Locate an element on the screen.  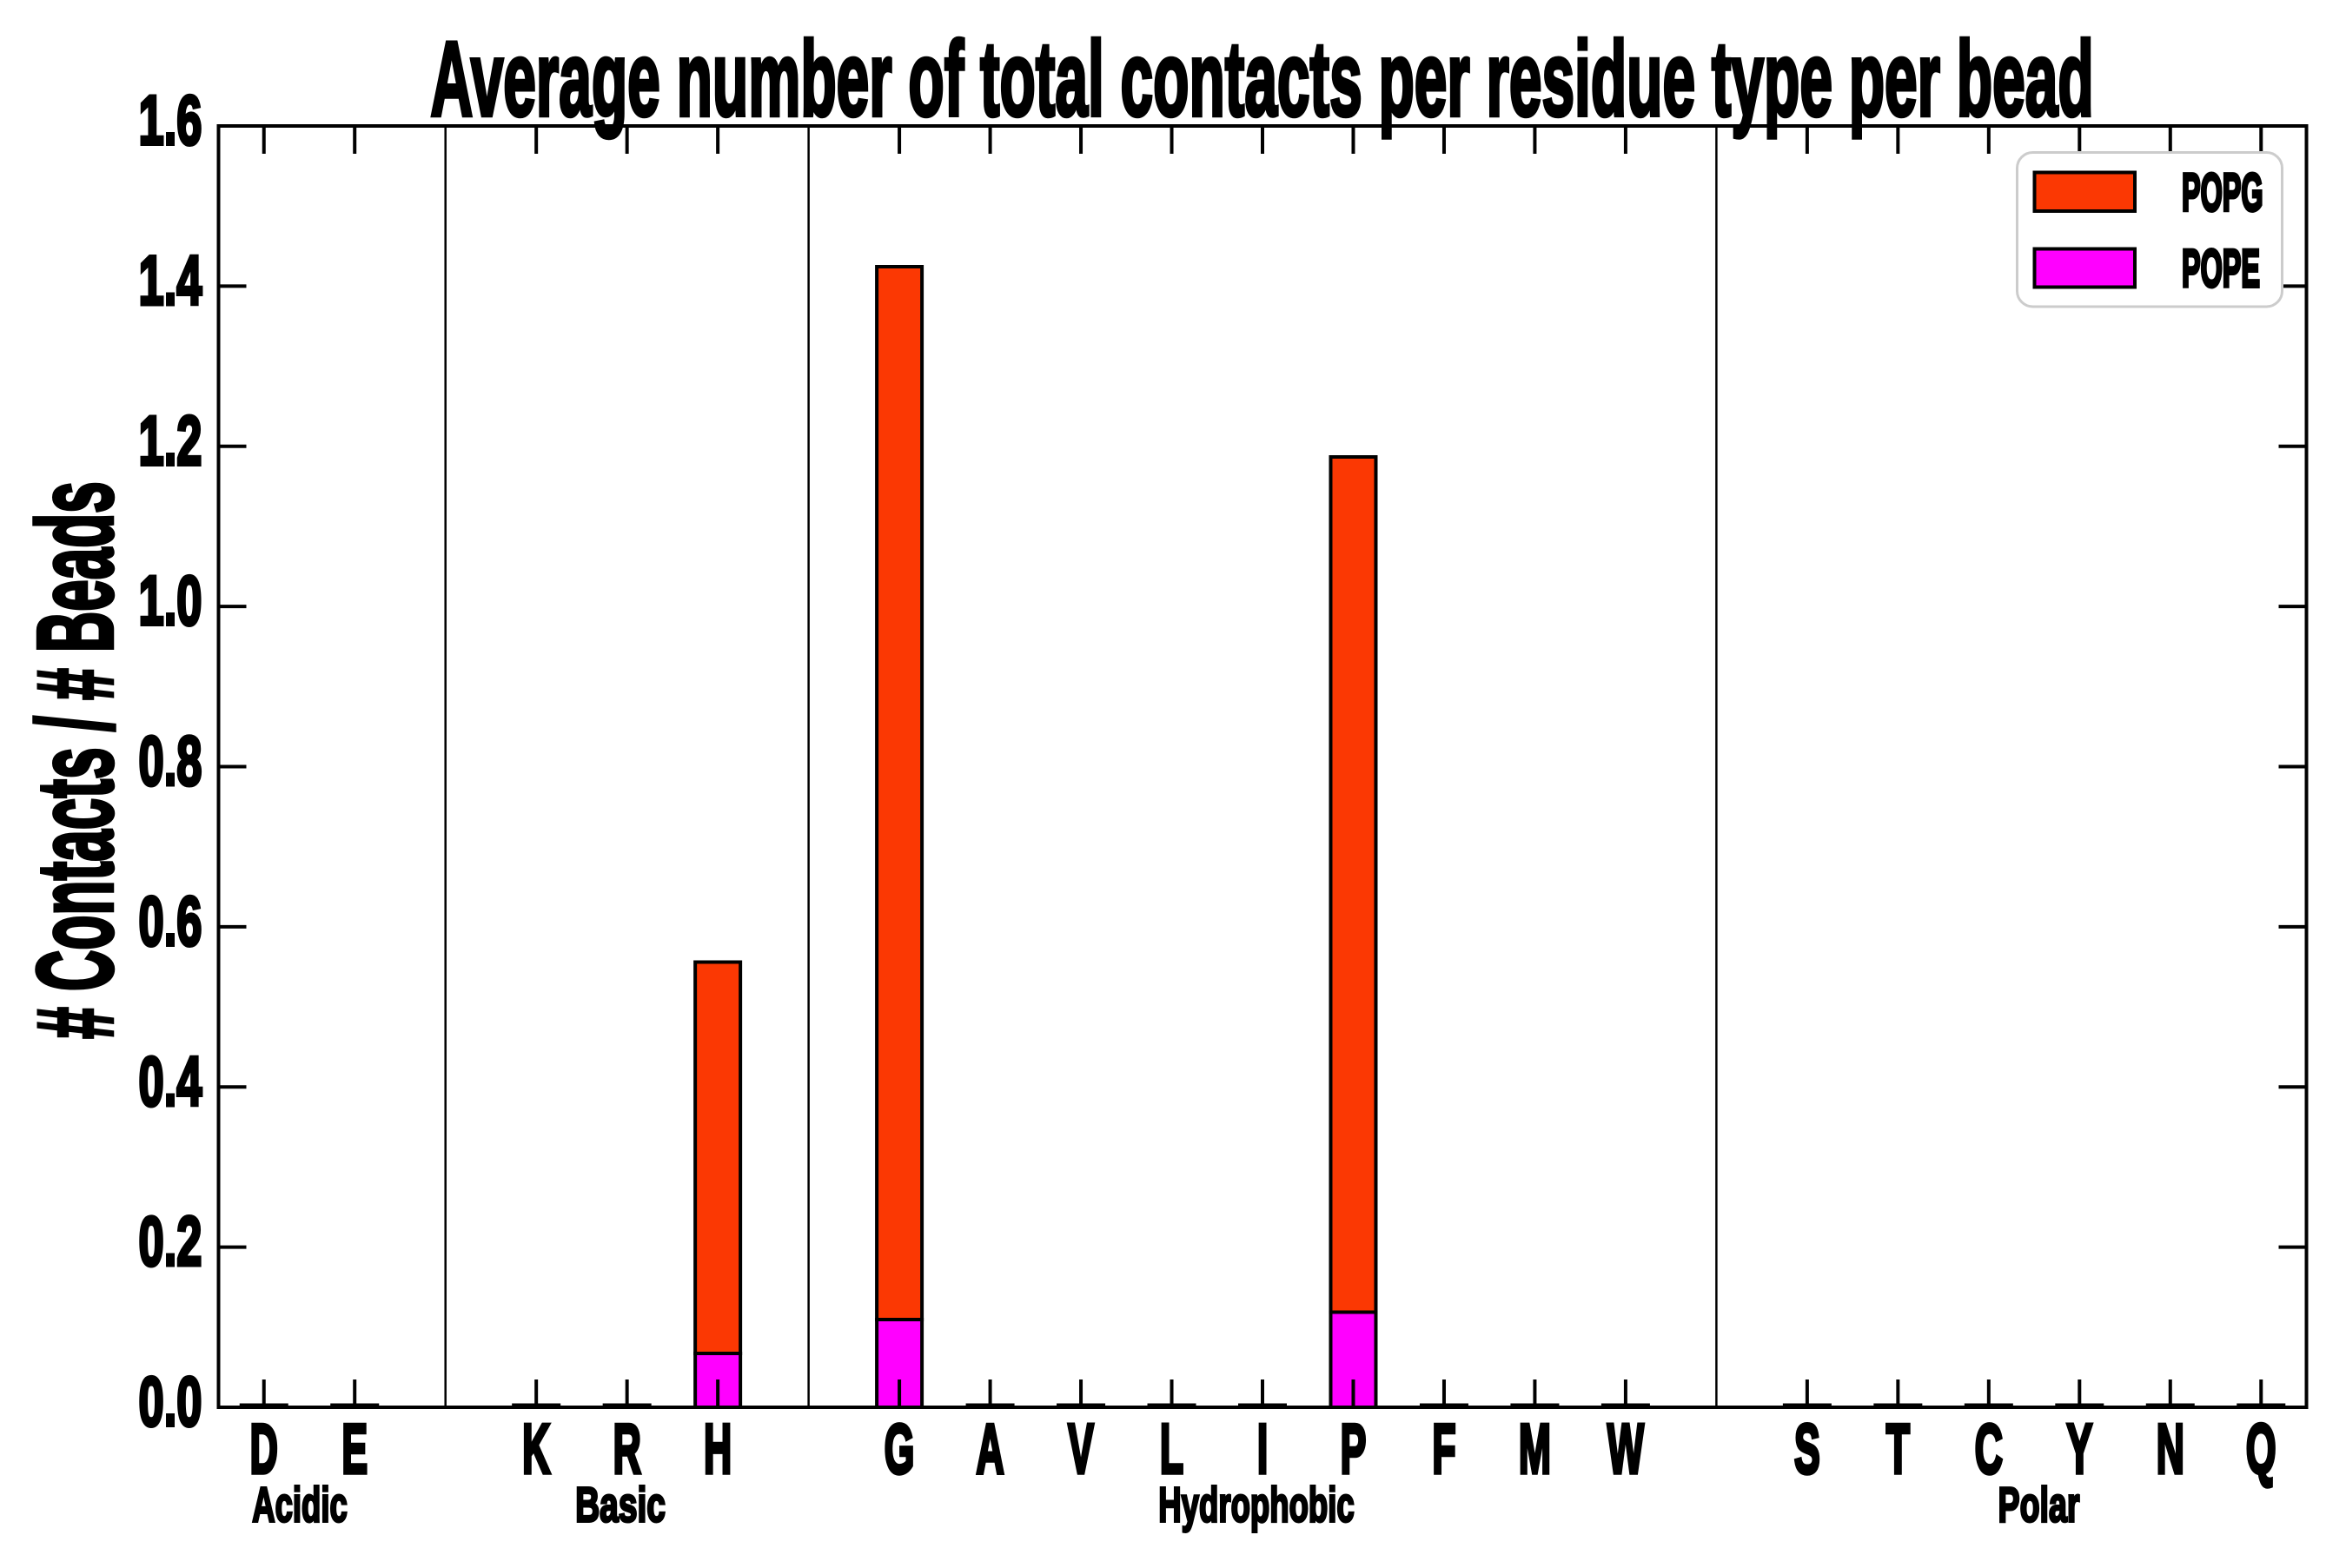
svg-text: K is located at coordinates (536, 1448).